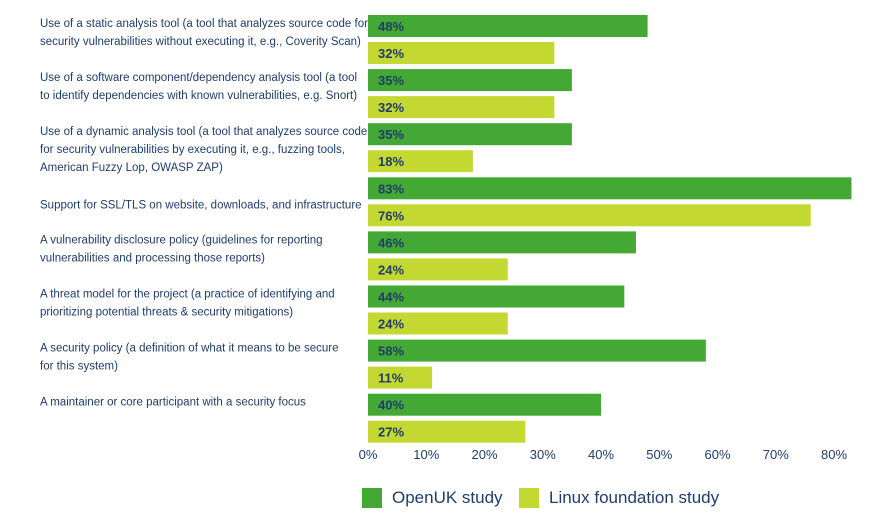 The height and width of the screenshot is (514, 886). I want to click on bar-value-label: 40%, so click(391, 405).